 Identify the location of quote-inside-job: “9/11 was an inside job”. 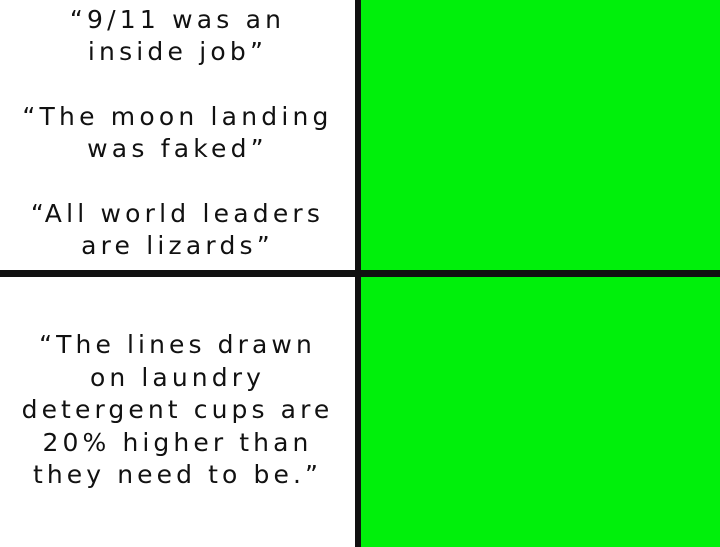
(177, 35).